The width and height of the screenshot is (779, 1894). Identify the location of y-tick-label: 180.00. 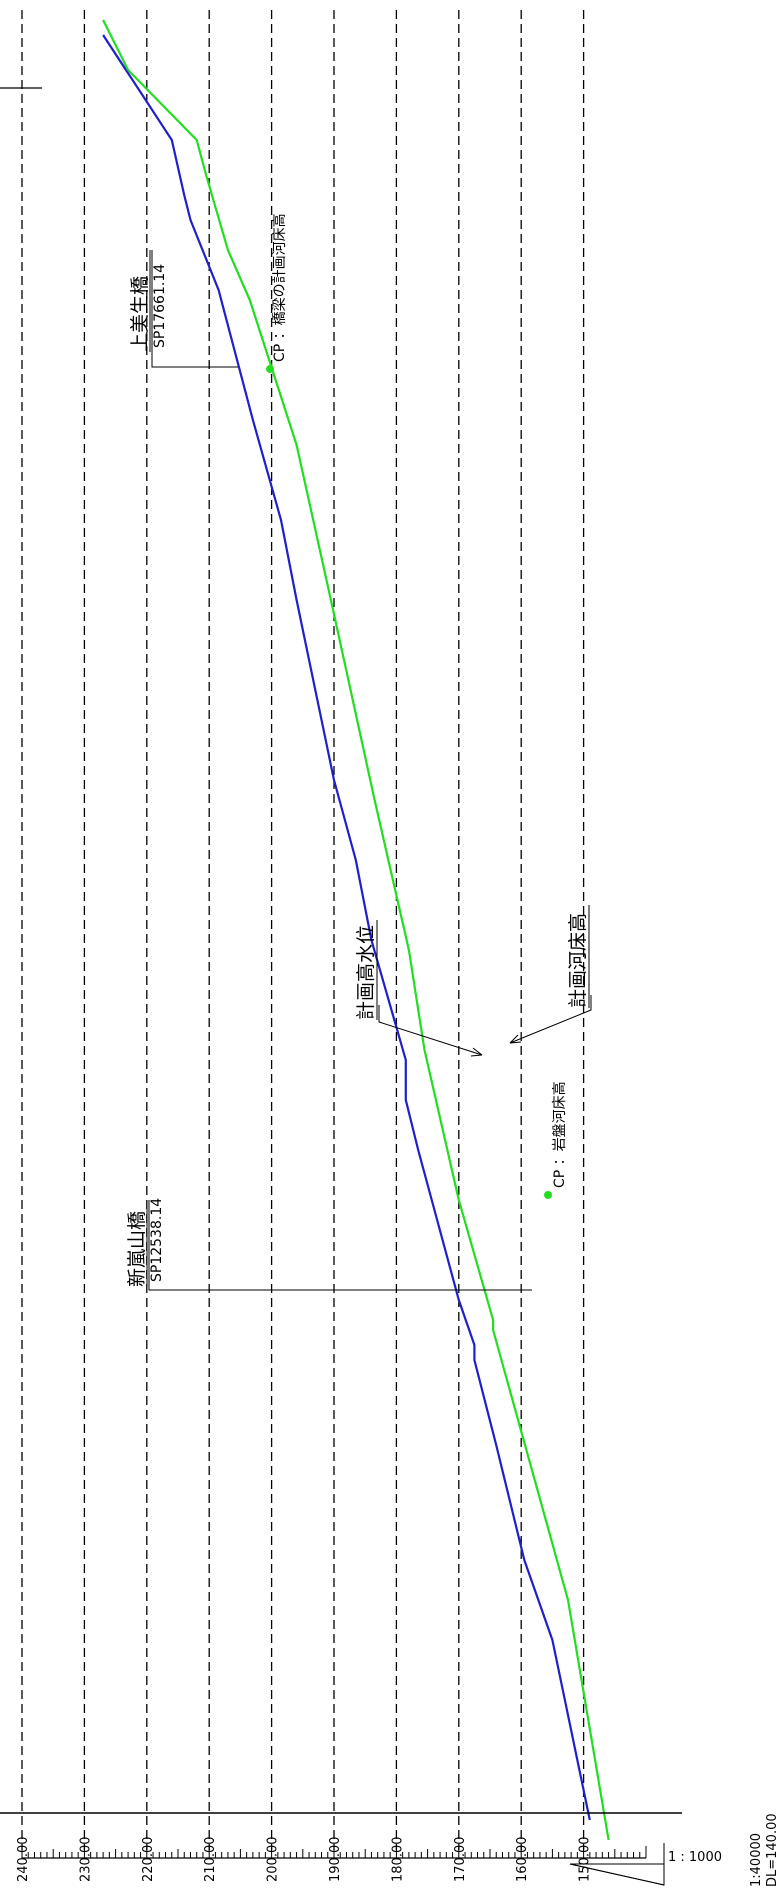
(397, 1860).